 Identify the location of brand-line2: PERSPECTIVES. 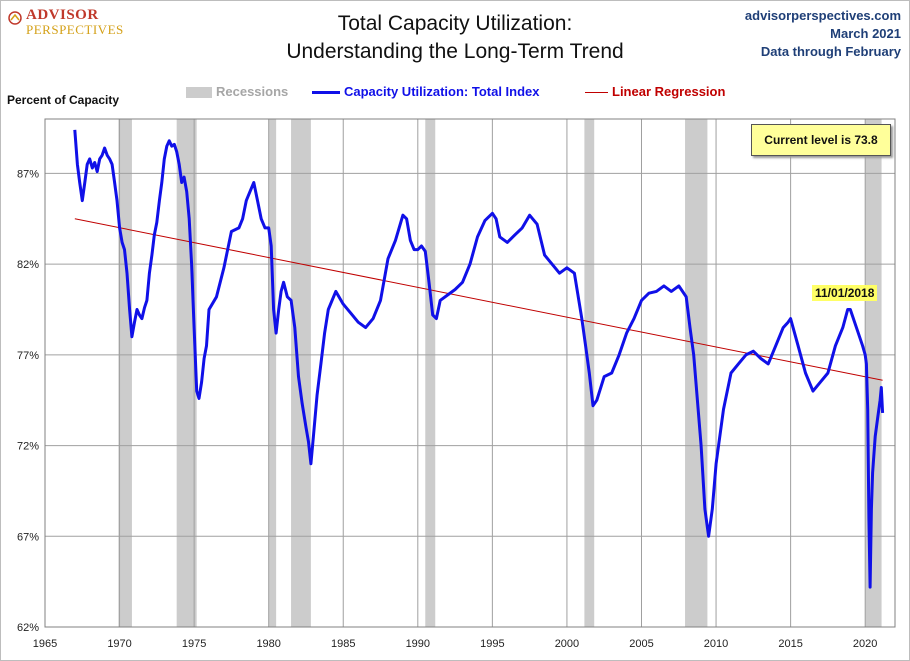
(75, 29).